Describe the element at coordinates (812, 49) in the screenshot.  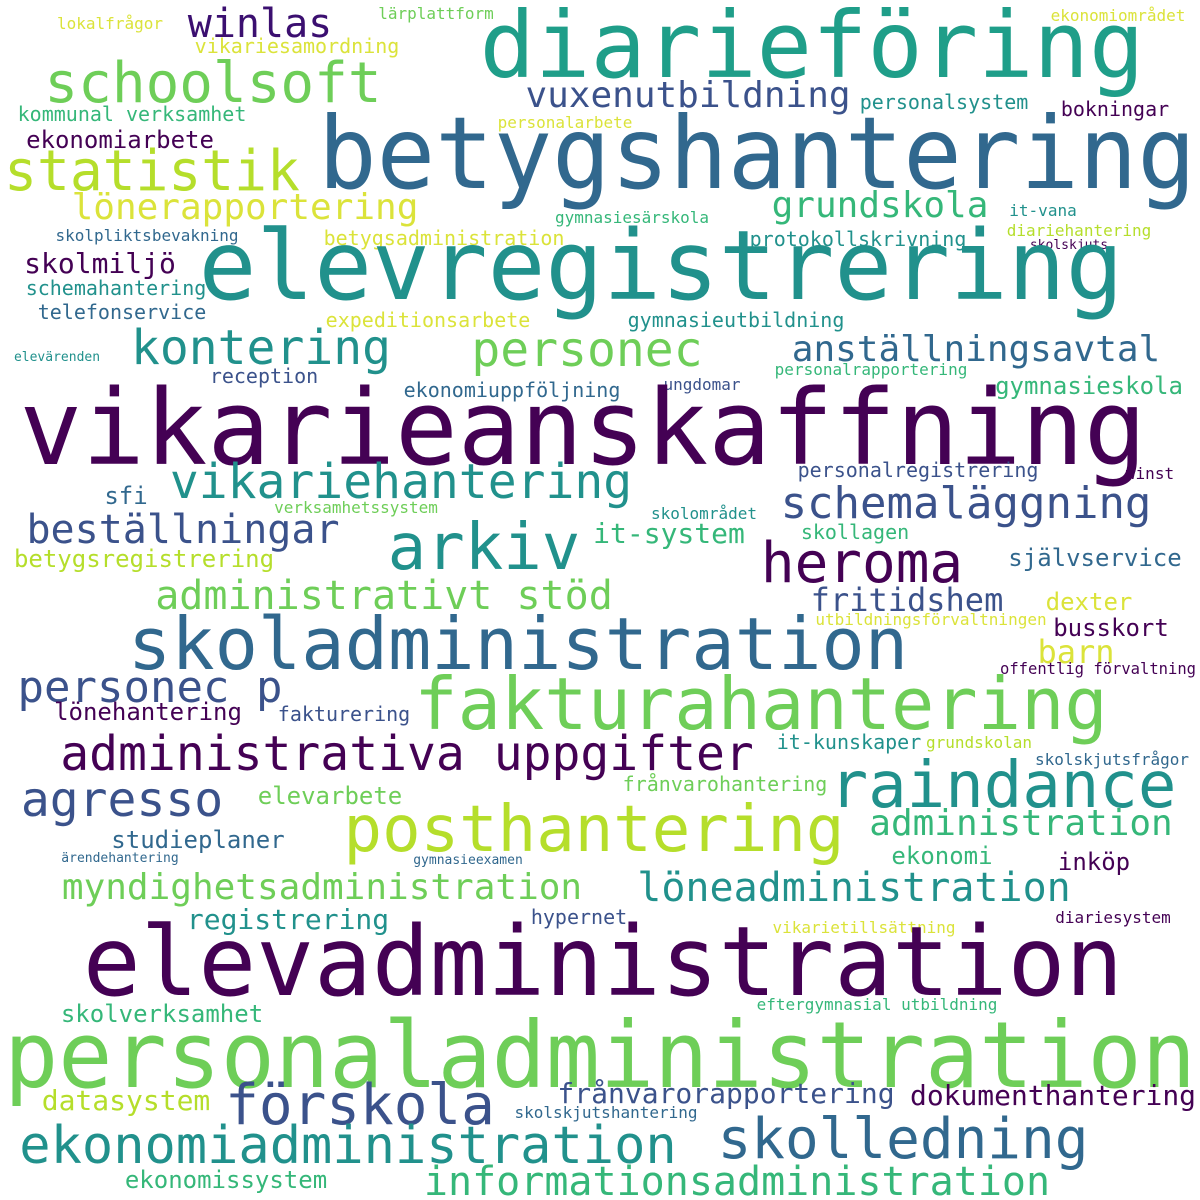
I see `word-diareforing: diarieföring` at that location.